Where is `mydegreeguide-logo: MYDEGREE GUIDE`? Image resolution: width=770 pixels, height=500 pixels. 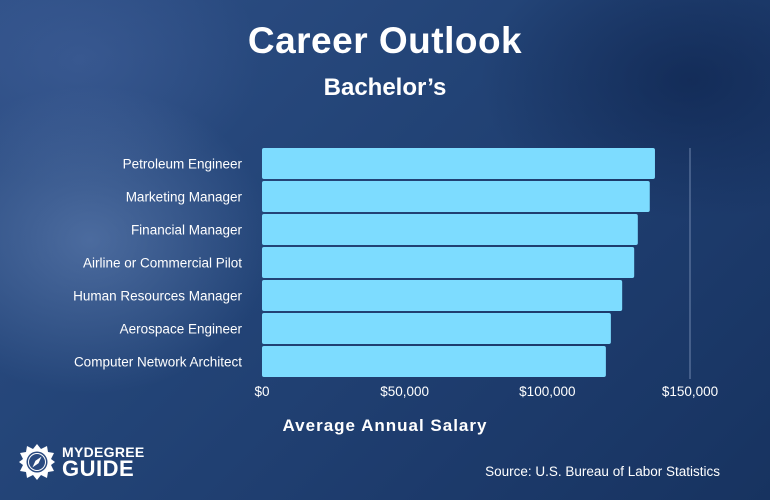 mydegreeguide-logo: MYDEGREE GUIDE is located at coordinates (83, 463).